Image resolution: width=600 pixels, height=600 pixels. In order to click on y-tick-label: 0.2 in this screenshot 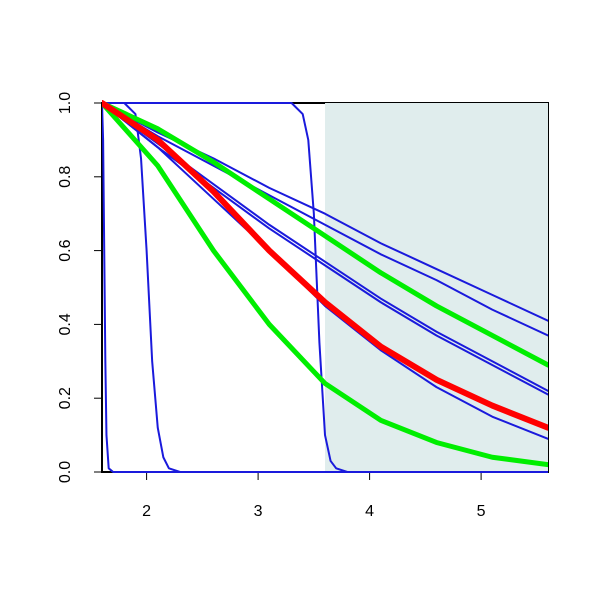, I will do `click(65, 398)`.